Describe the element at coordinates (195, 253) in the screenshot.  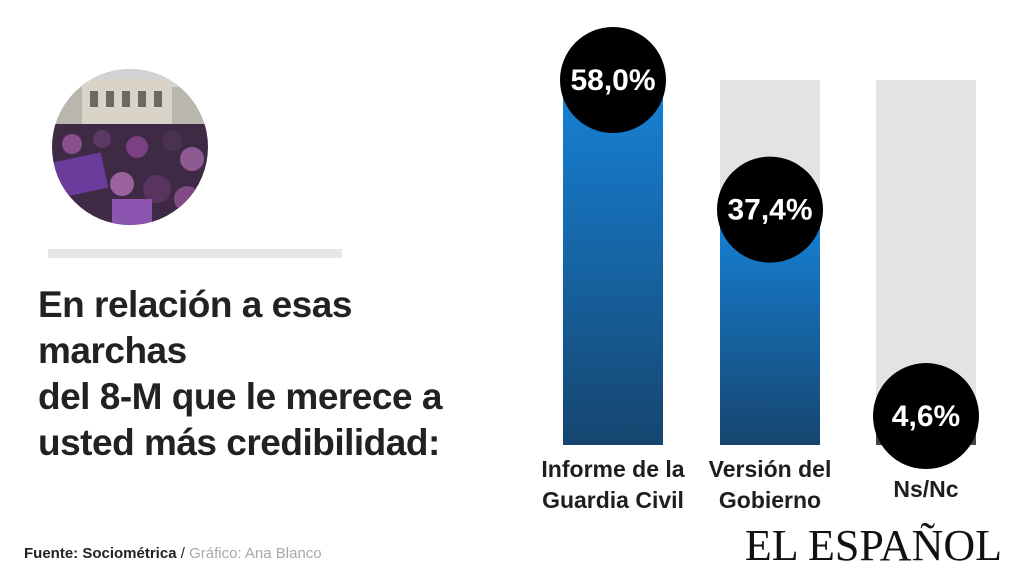
I see `divider` at that location.